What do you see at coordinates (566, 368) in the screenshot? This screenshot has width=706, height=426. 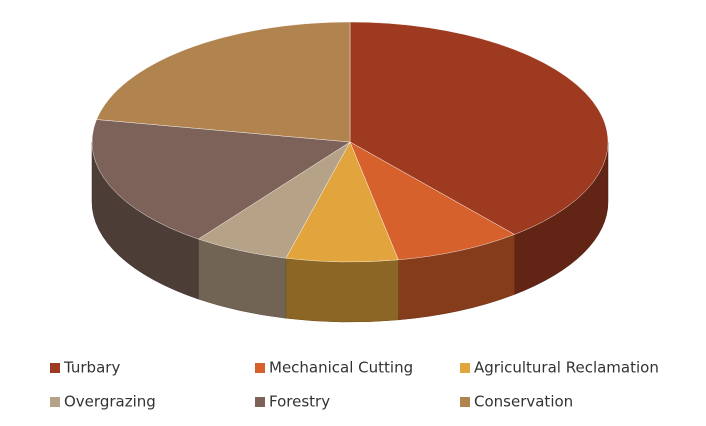 I see `legend-label: Agricultural Reclamation` at bounding box center [566, 368].